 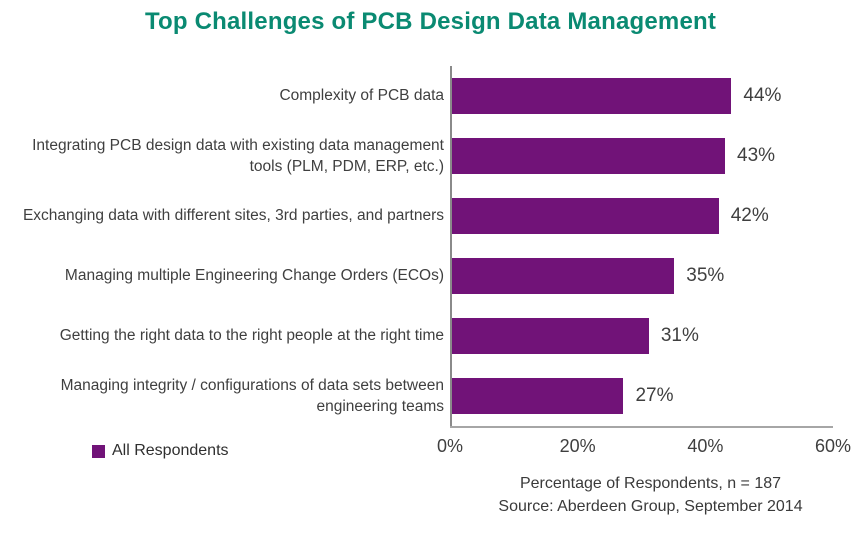 I want to click on axis-and-legend-row: All Respondents 0% 20% 40% 60%, so click(x=430, y=444).